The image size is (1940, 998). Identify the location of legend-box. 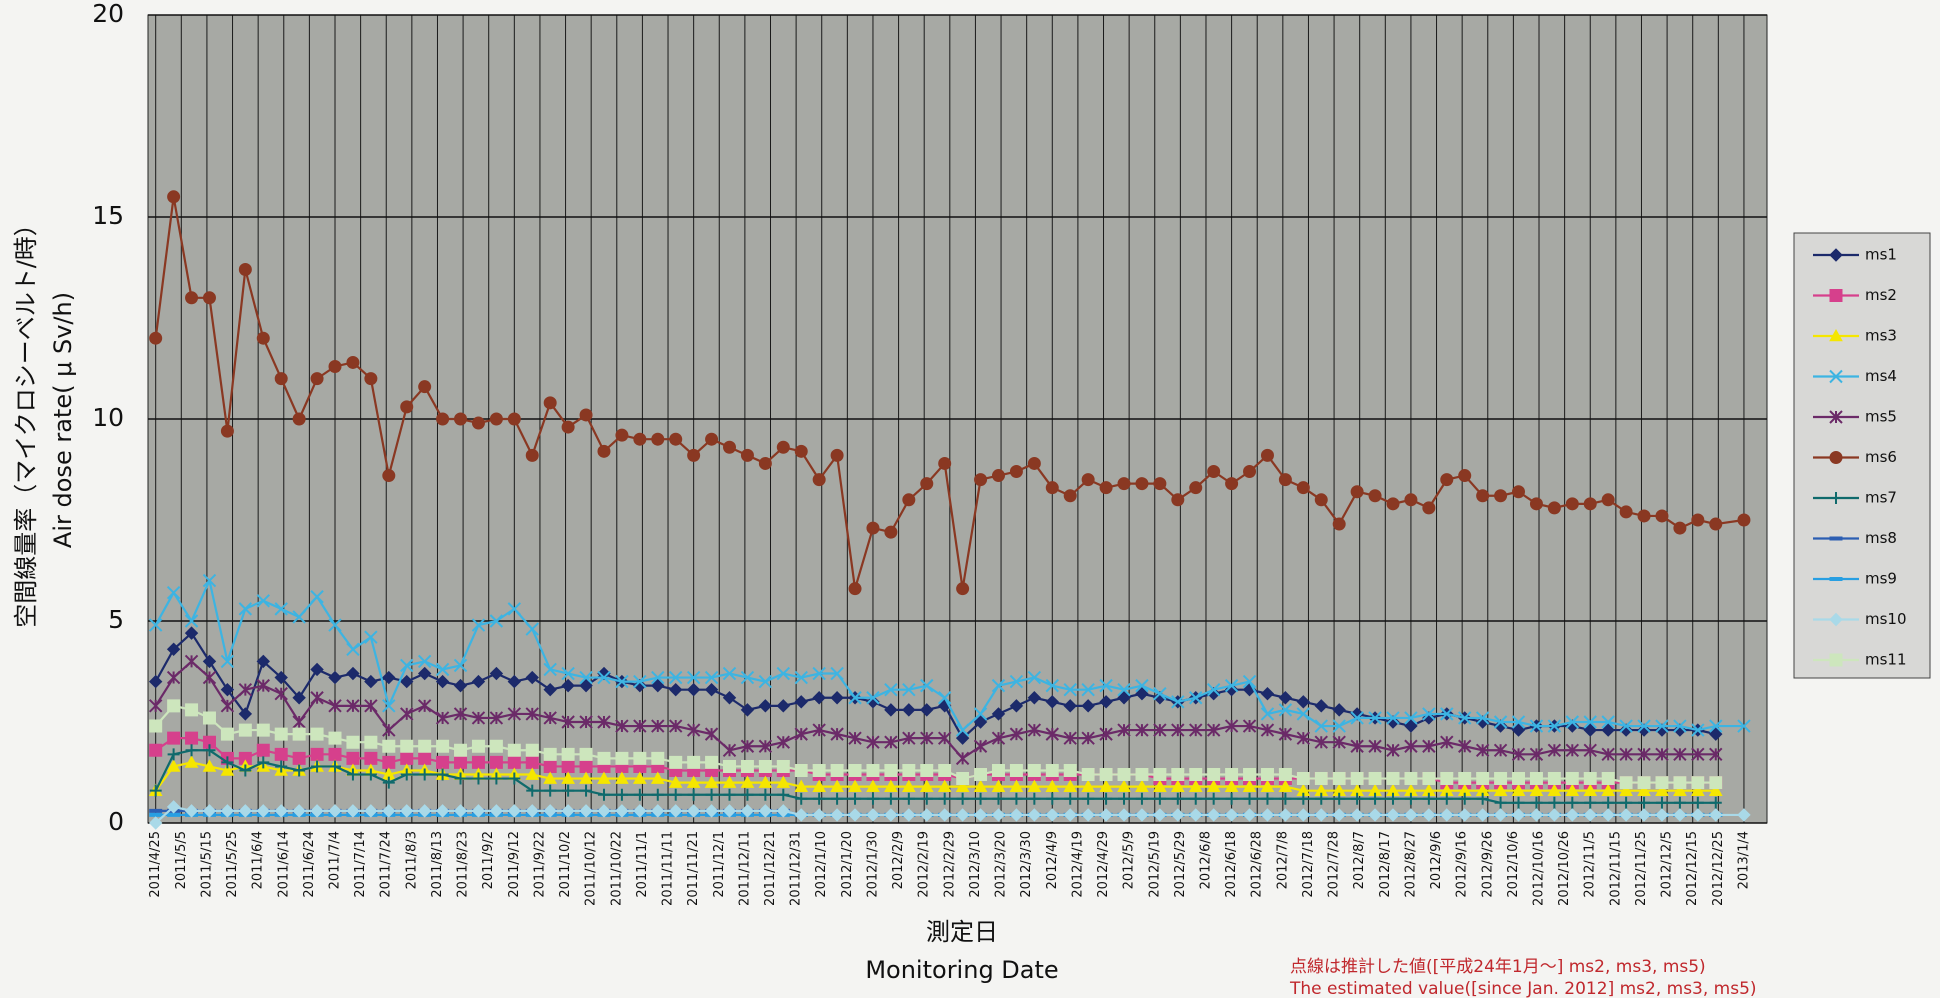
(1862, 455).